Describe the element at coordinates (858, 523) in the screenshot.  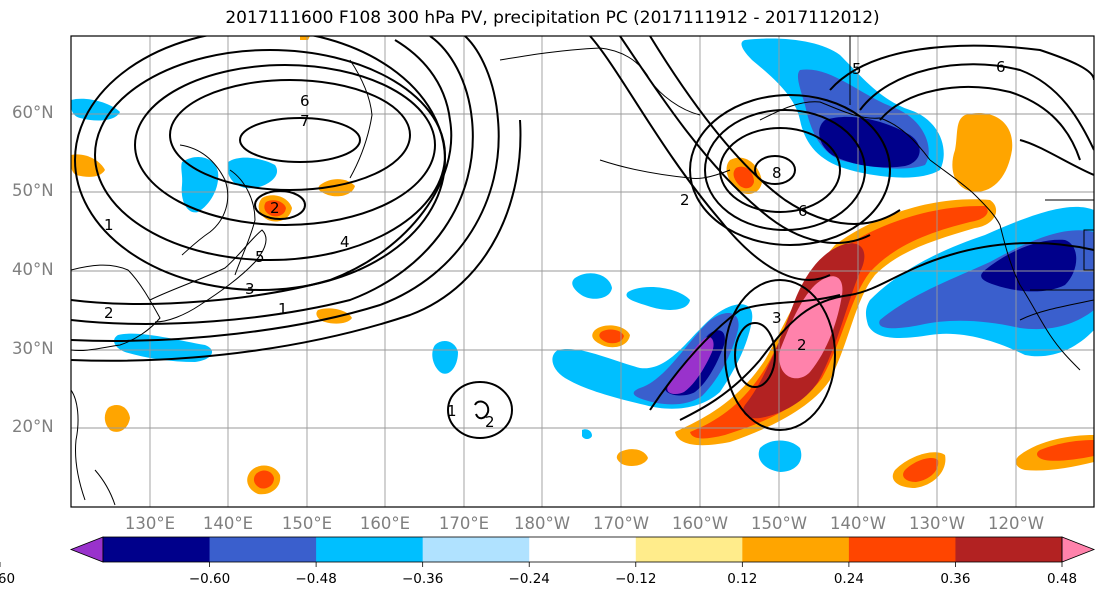
I see `lon-label: 140°W` at that location.